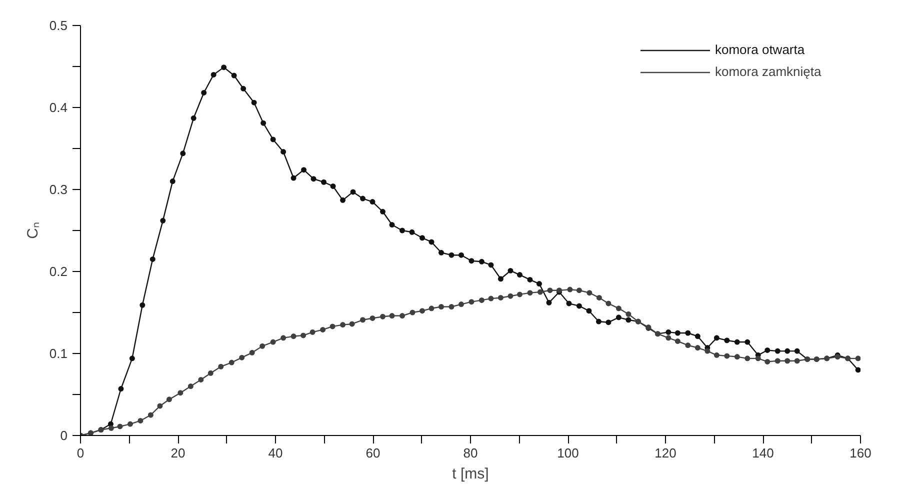 This screenshot has width=900, height=496. What do you see at coordinates (568, 453) in the screenshot?
I see `x-tick-label: 100` at bounding box center [568, 453].